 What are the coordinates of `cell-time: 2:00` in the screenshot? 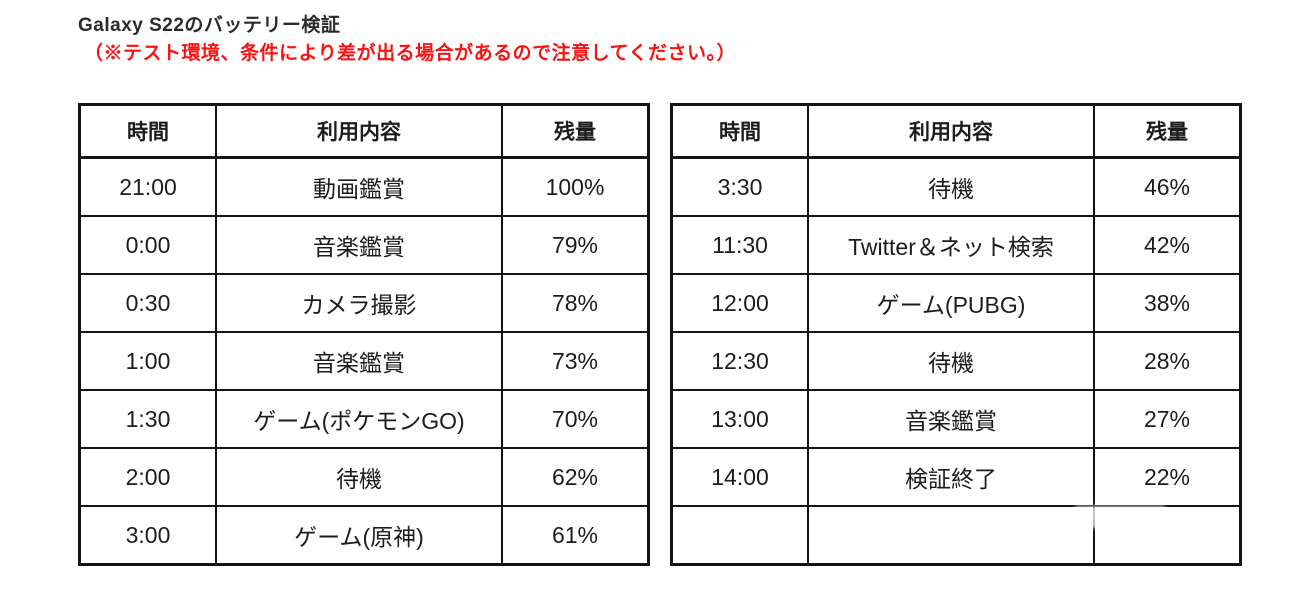 It's located at (147, 477).